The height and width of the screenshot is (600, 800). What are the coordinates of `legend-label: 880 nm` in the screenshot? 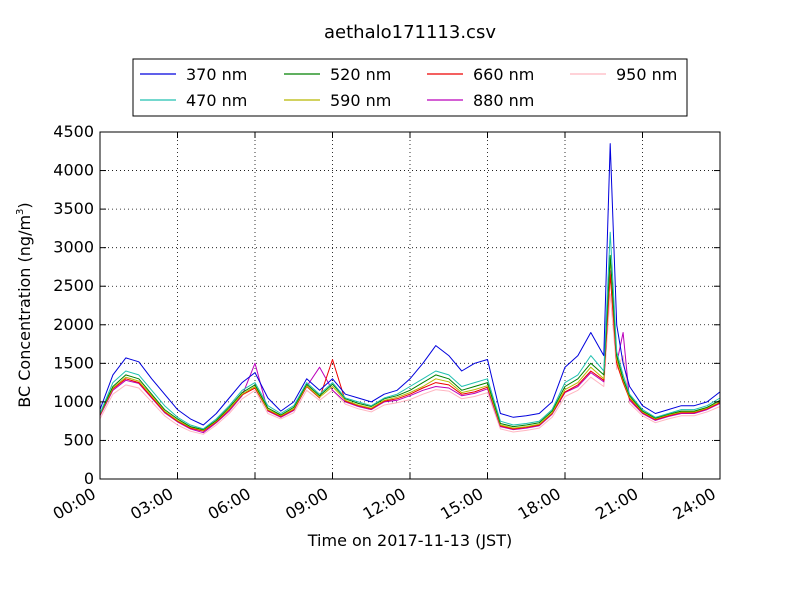 It's located at (503, 100).